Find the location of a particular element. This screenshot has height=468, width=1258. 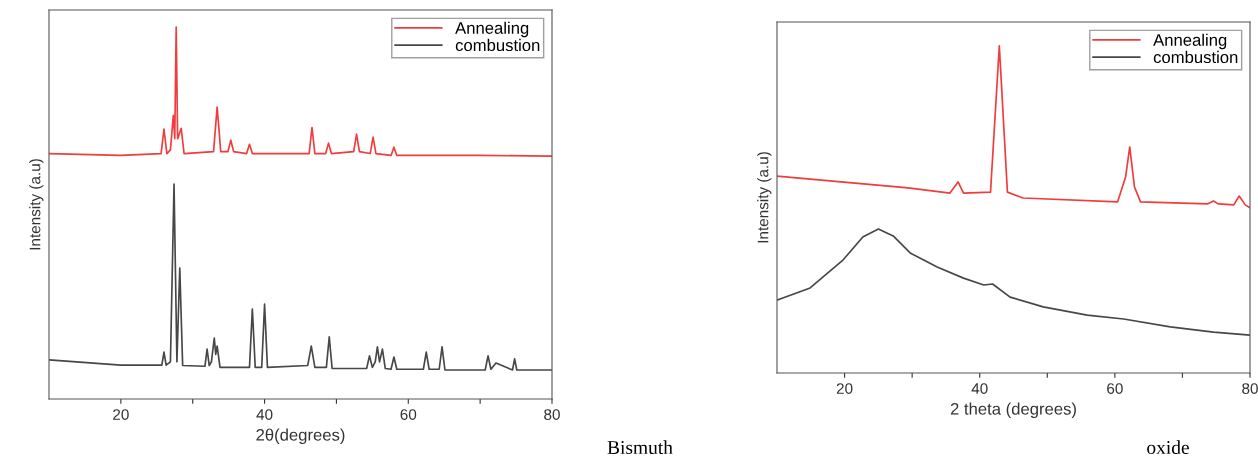

x-axis-title: 2θ(degrees) is located at coordinates (300, 436).